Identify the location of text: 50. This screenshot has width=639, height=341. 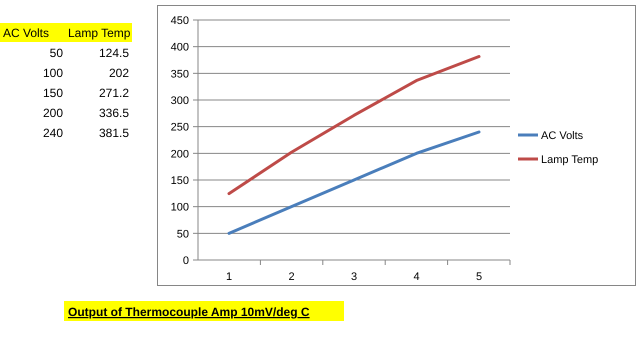
(57, 53).